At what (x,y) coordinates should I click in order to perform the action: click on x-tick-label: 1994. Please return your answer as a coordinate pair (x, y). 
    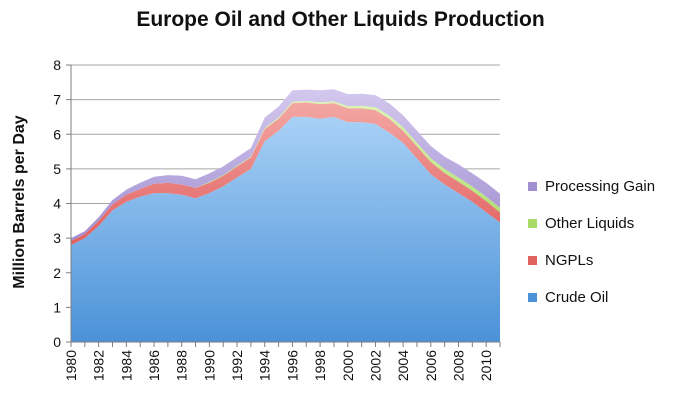
    Looking at the image, I should click on (265, 365).